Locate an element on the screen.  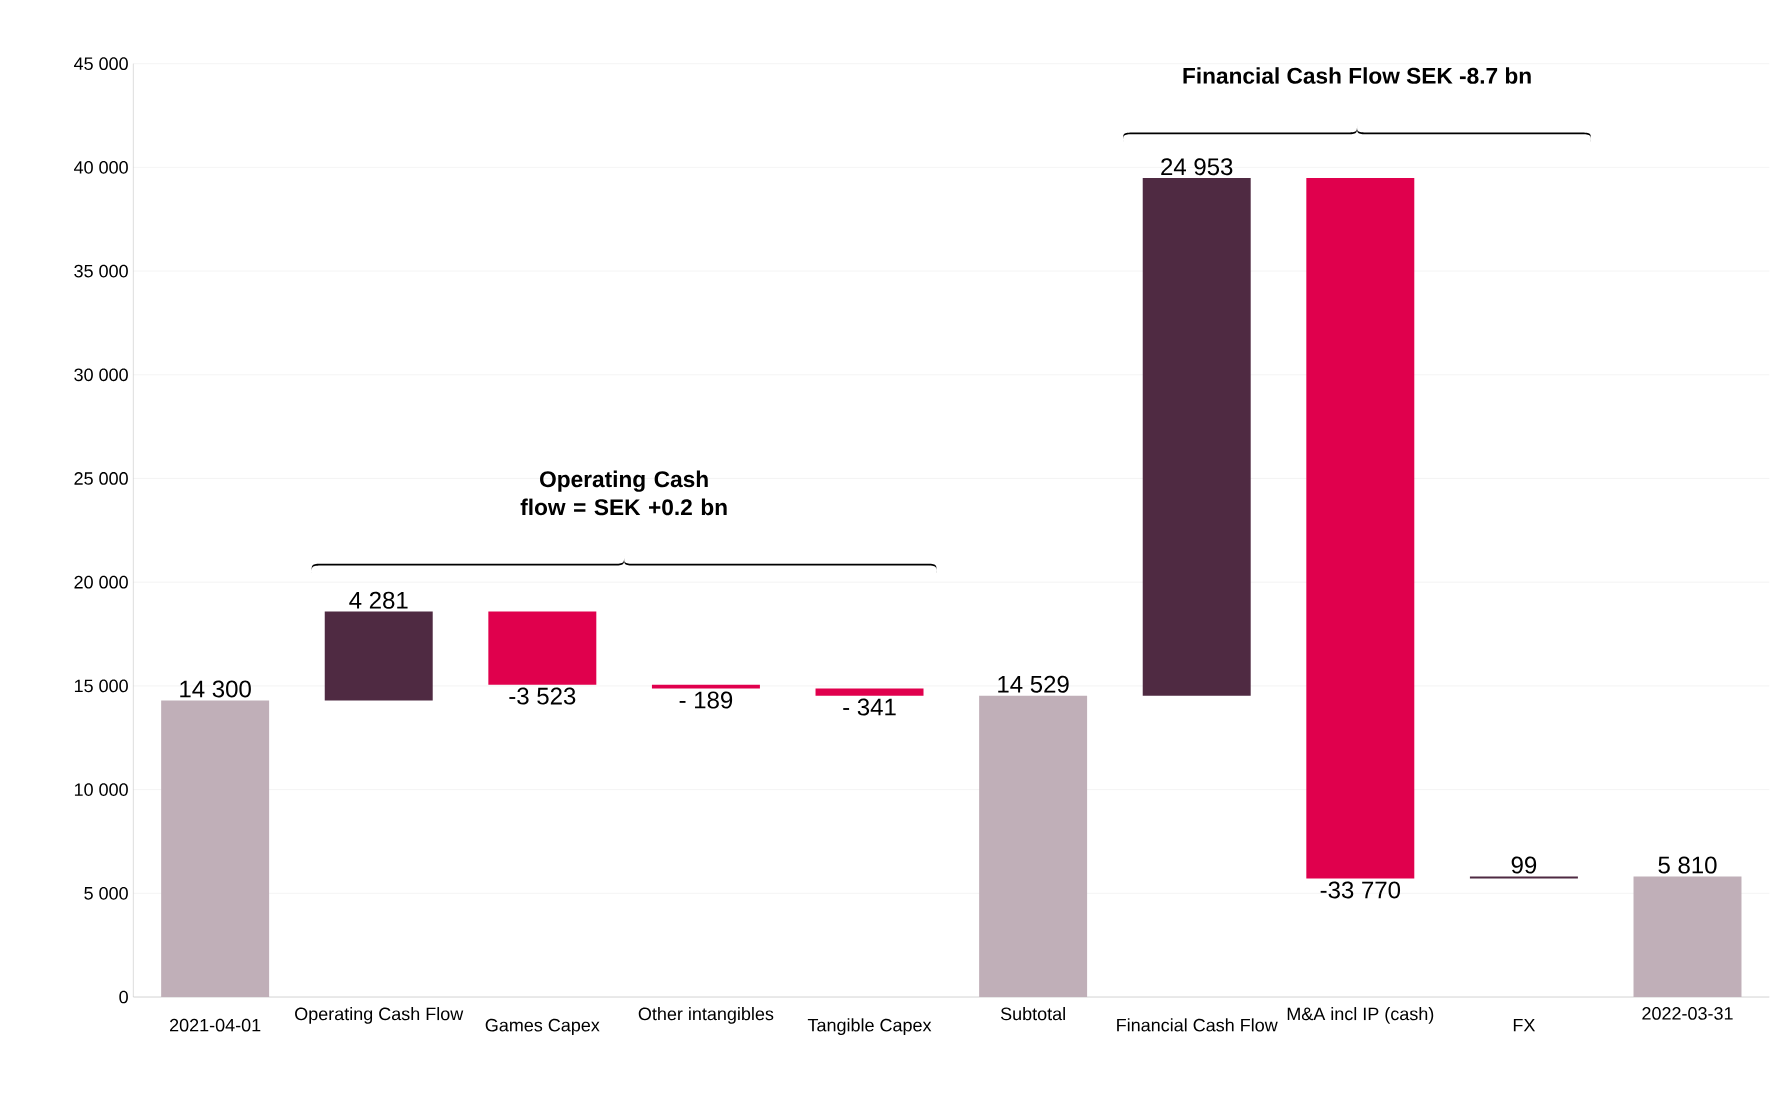
y-tick-label: 5 000 is located at coordinates (106, 893).